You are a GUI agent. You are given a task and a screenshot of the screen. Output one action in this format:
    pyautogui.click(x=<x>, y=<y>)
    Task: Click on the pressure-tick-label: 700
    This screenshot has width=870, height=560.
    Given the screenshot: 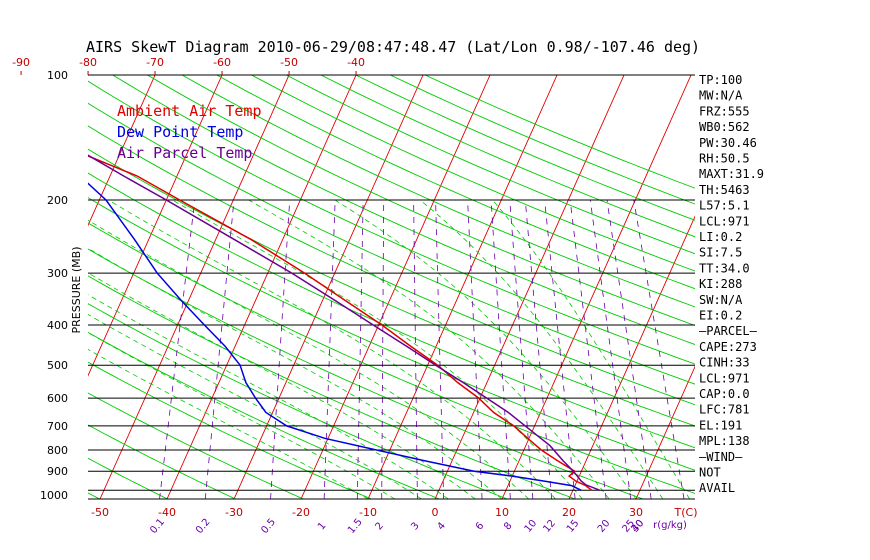 What is the action you would take?
    pyautogui.click(x=57, y=426)
    